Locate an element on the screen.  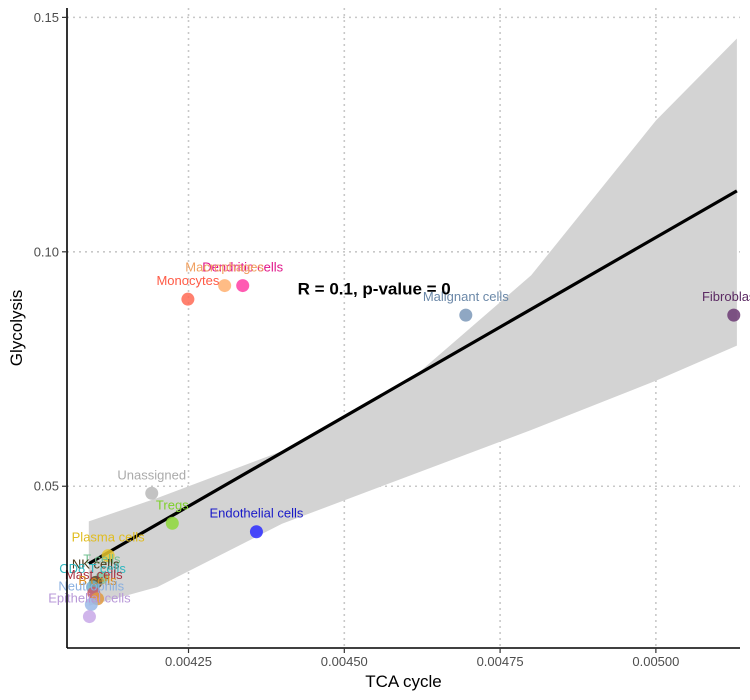
point-label: Tregs is located at coordinates (172, 504).